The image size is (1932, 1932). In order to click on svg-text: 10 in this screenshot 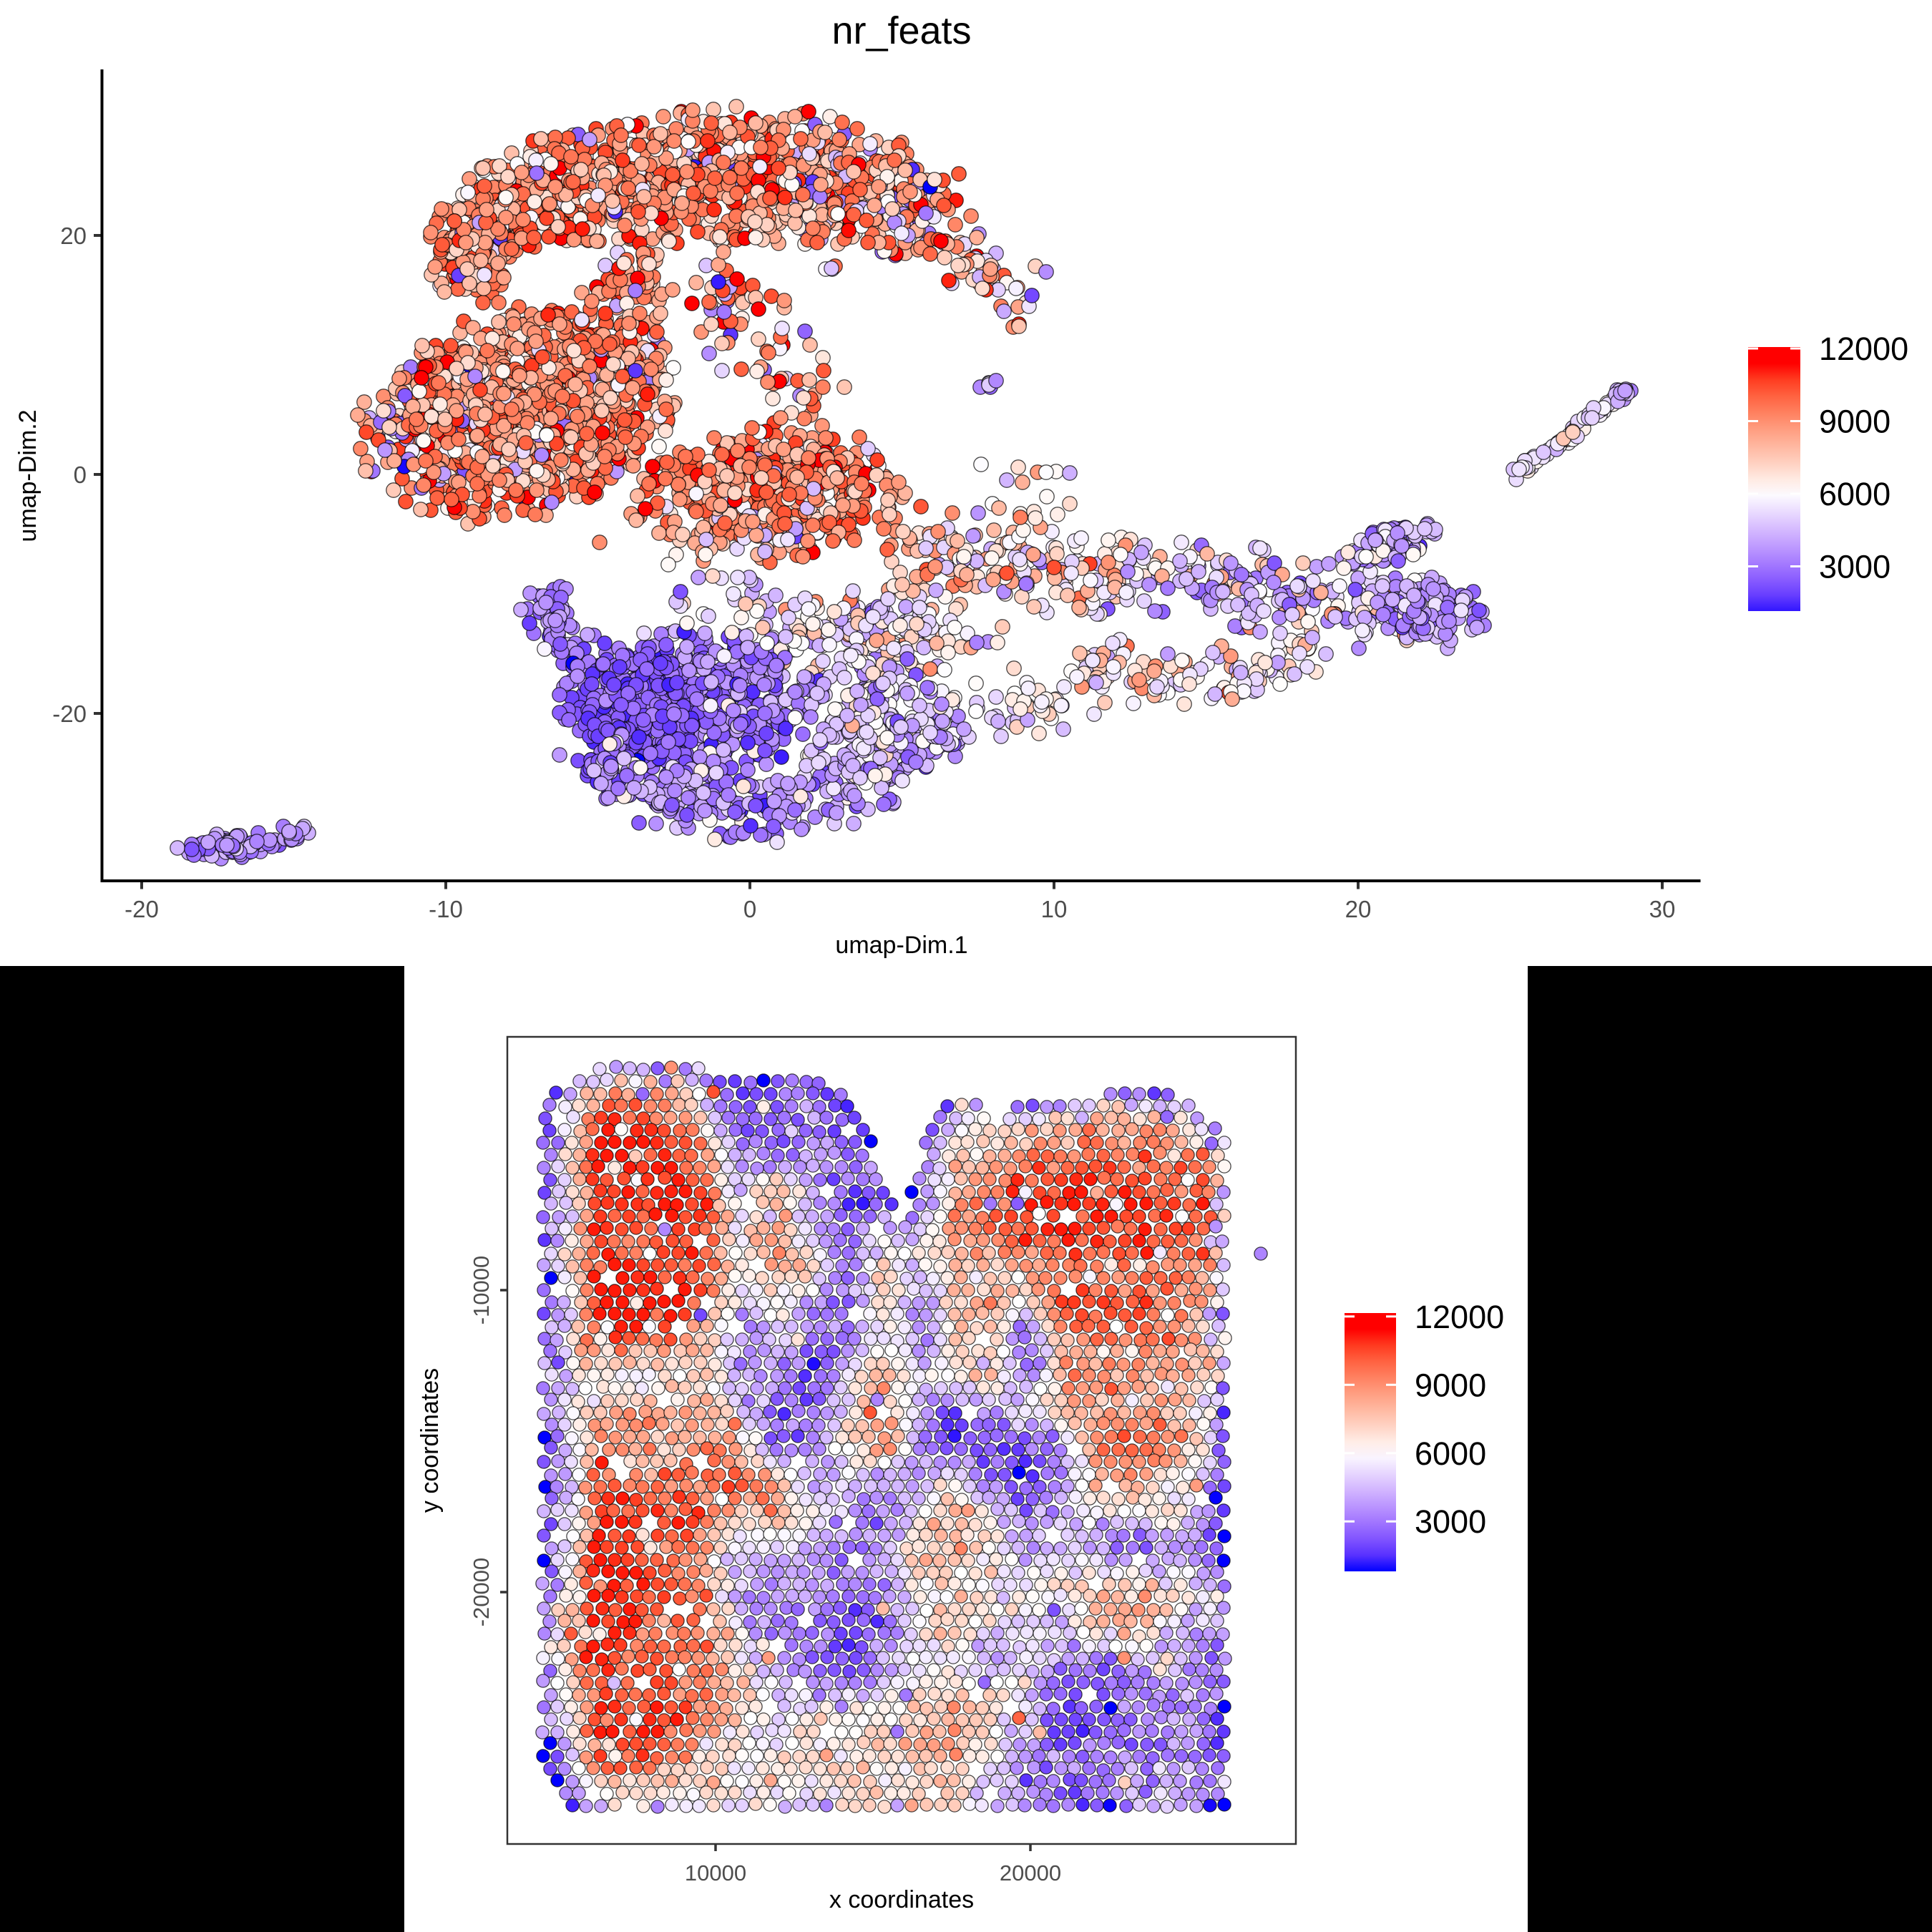, I will do `click(1054, 909)`.